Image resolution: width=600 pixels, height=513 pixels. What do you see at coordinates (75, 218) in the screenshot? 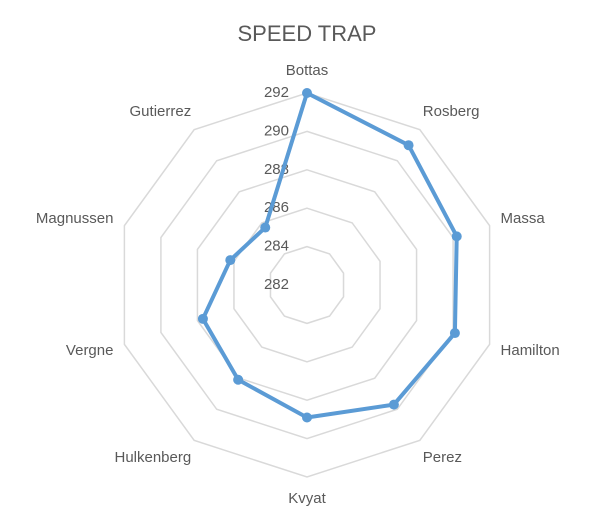
I see `category-label: Magnussen` at bounding box center [75, 218].